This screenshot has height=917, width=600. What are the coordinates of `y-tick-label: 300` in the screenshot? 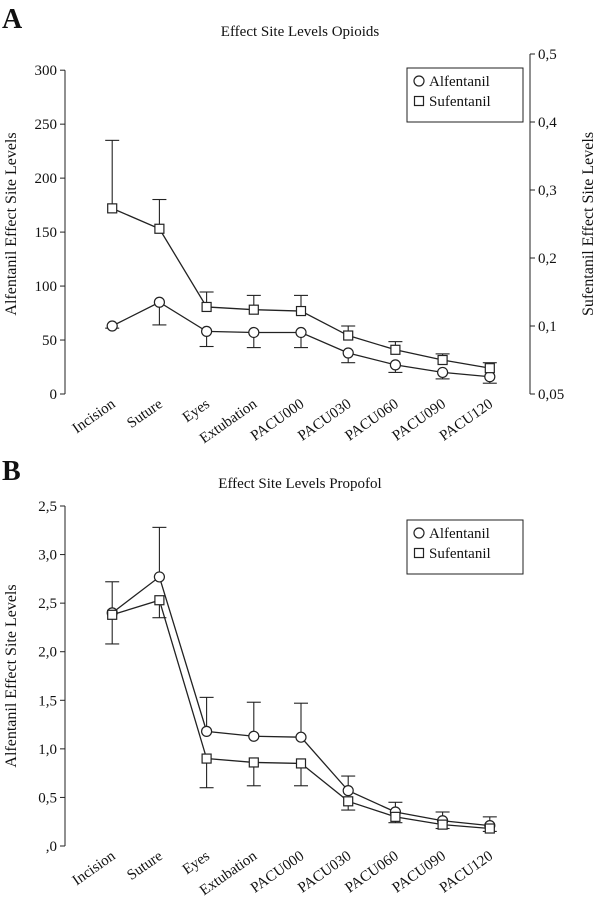 It's located at (46, 71).